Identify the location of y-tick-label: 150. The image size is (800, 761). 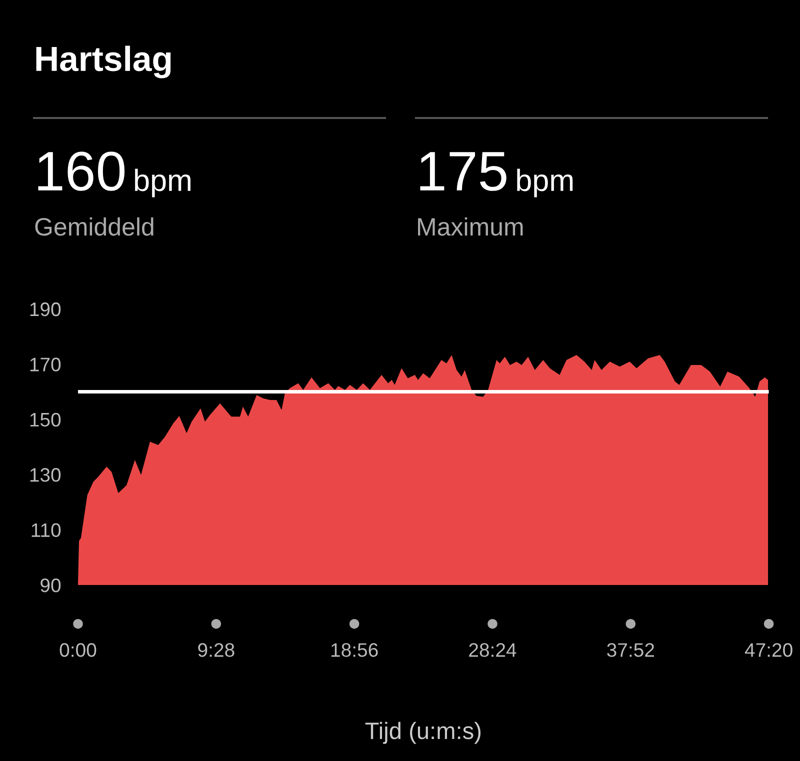
(45, 419).